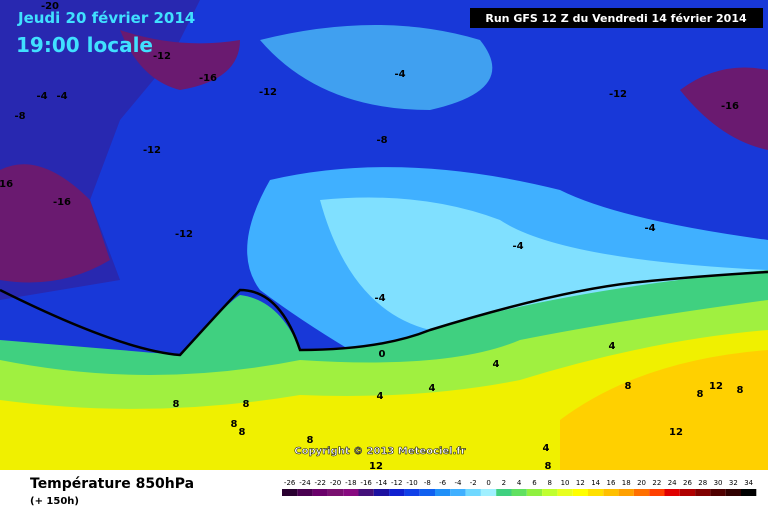 The height and width of the screenshot is (512, 768). I want to click on scale-label: 34, so click(748, 483).